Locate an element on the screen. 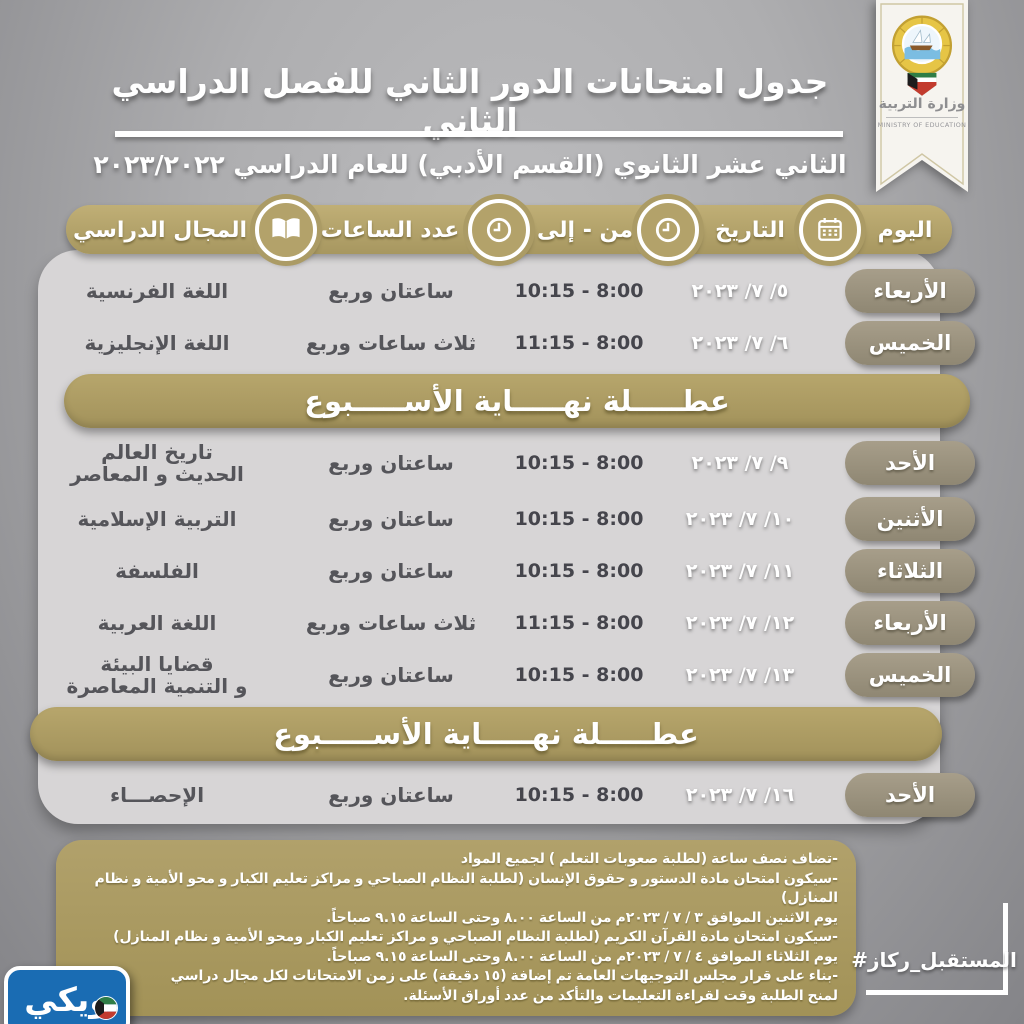 Image resolution: width=1024 pixels, height=1024 pixels. date-cell: ١٦/ ٧/ ٢٠٢٣ is located at coordinates (740, 795).